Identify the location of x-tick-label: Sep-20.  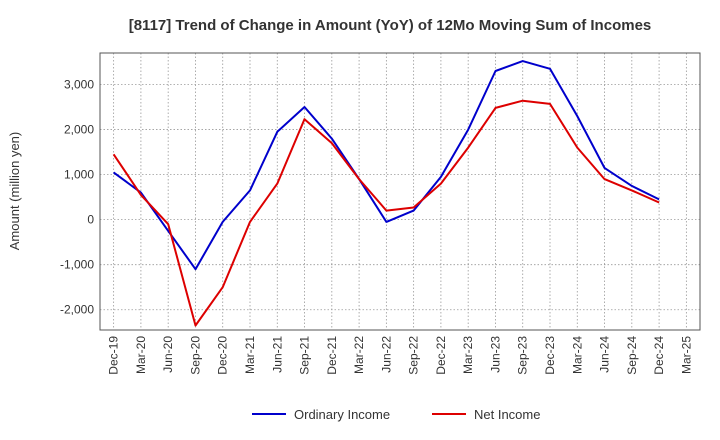
(195, 355).